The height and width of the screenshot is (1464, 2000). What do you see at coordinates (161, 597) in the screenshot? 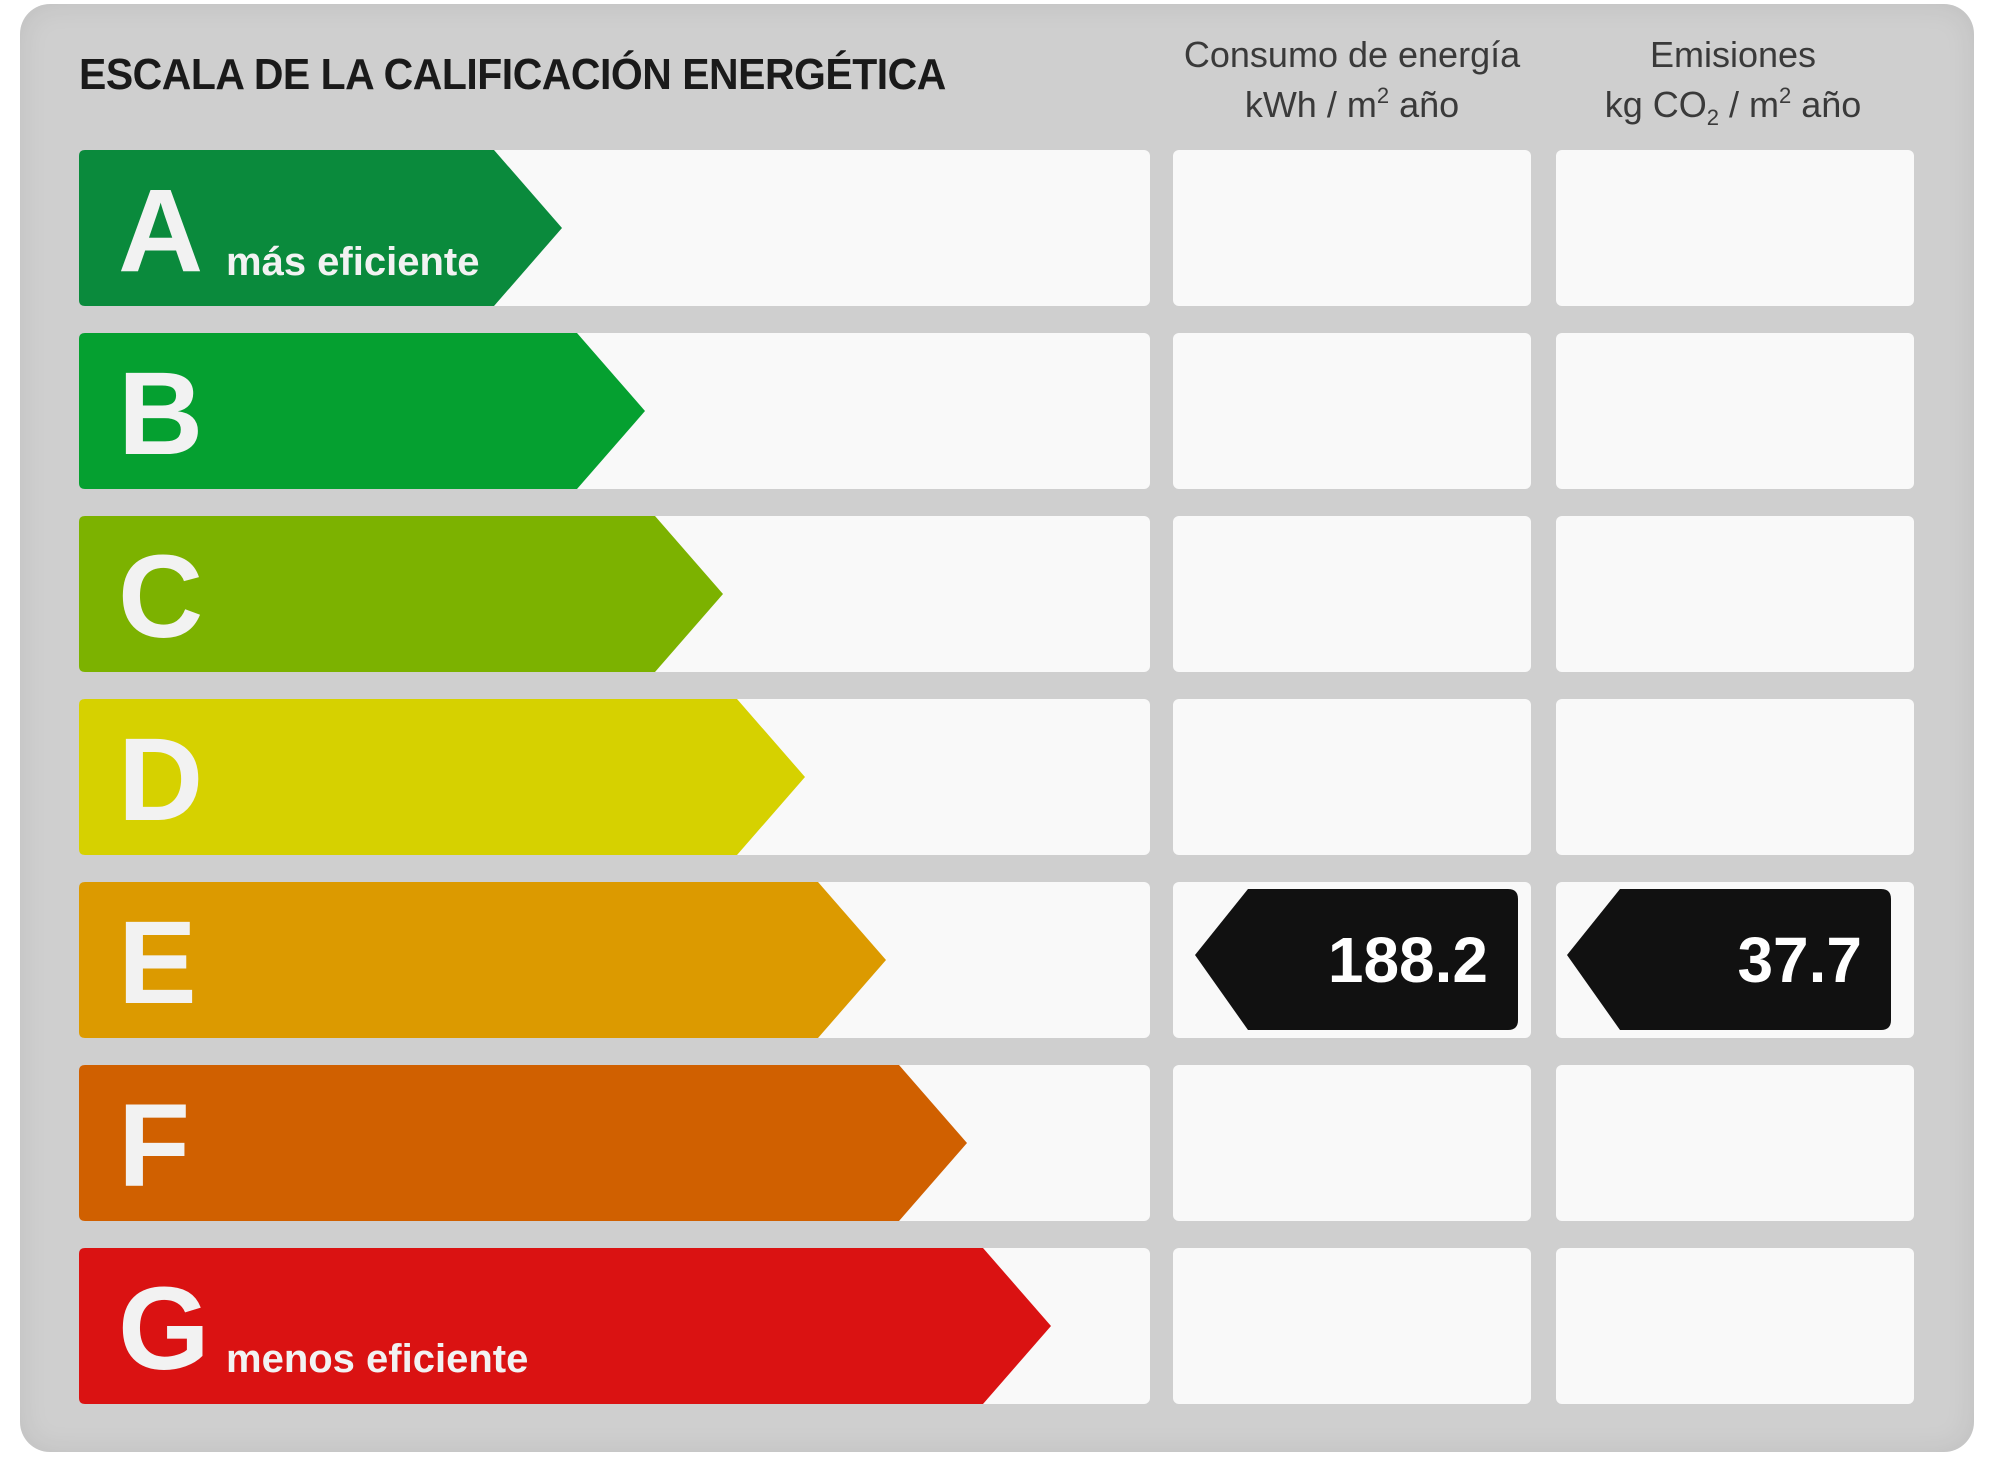
I see `letter-c: C` at bounding box center [161, 597].